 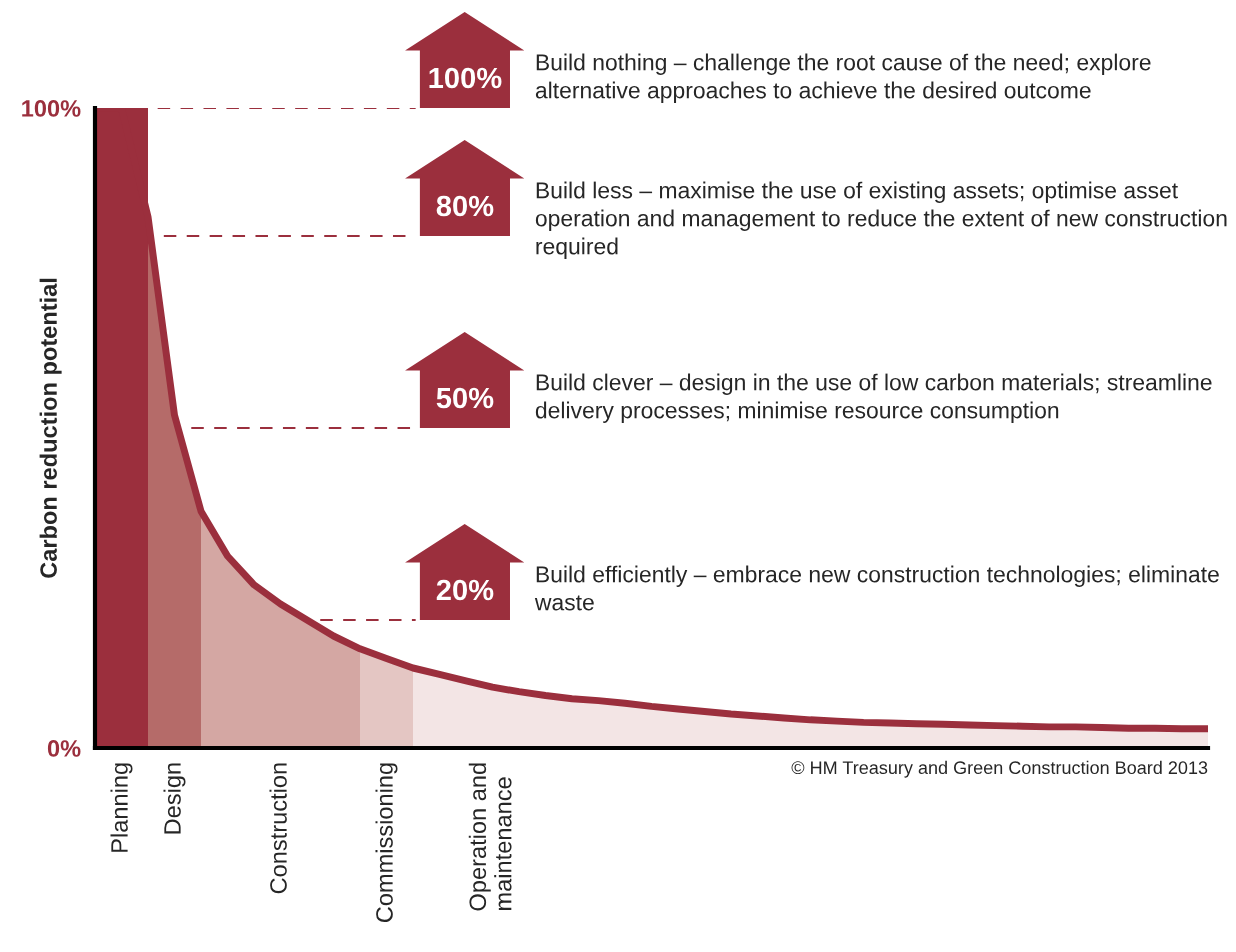 I want to click on x-tick-label: Operation and maintenance, so click(x=490, y=837).